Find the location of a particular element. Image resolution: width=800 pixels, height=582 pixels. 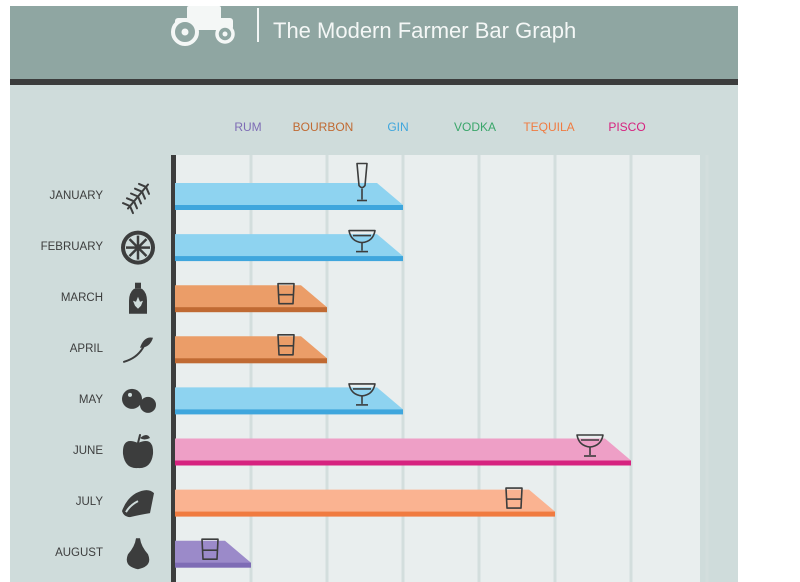

bar-june is located at coordinates (403, 452).